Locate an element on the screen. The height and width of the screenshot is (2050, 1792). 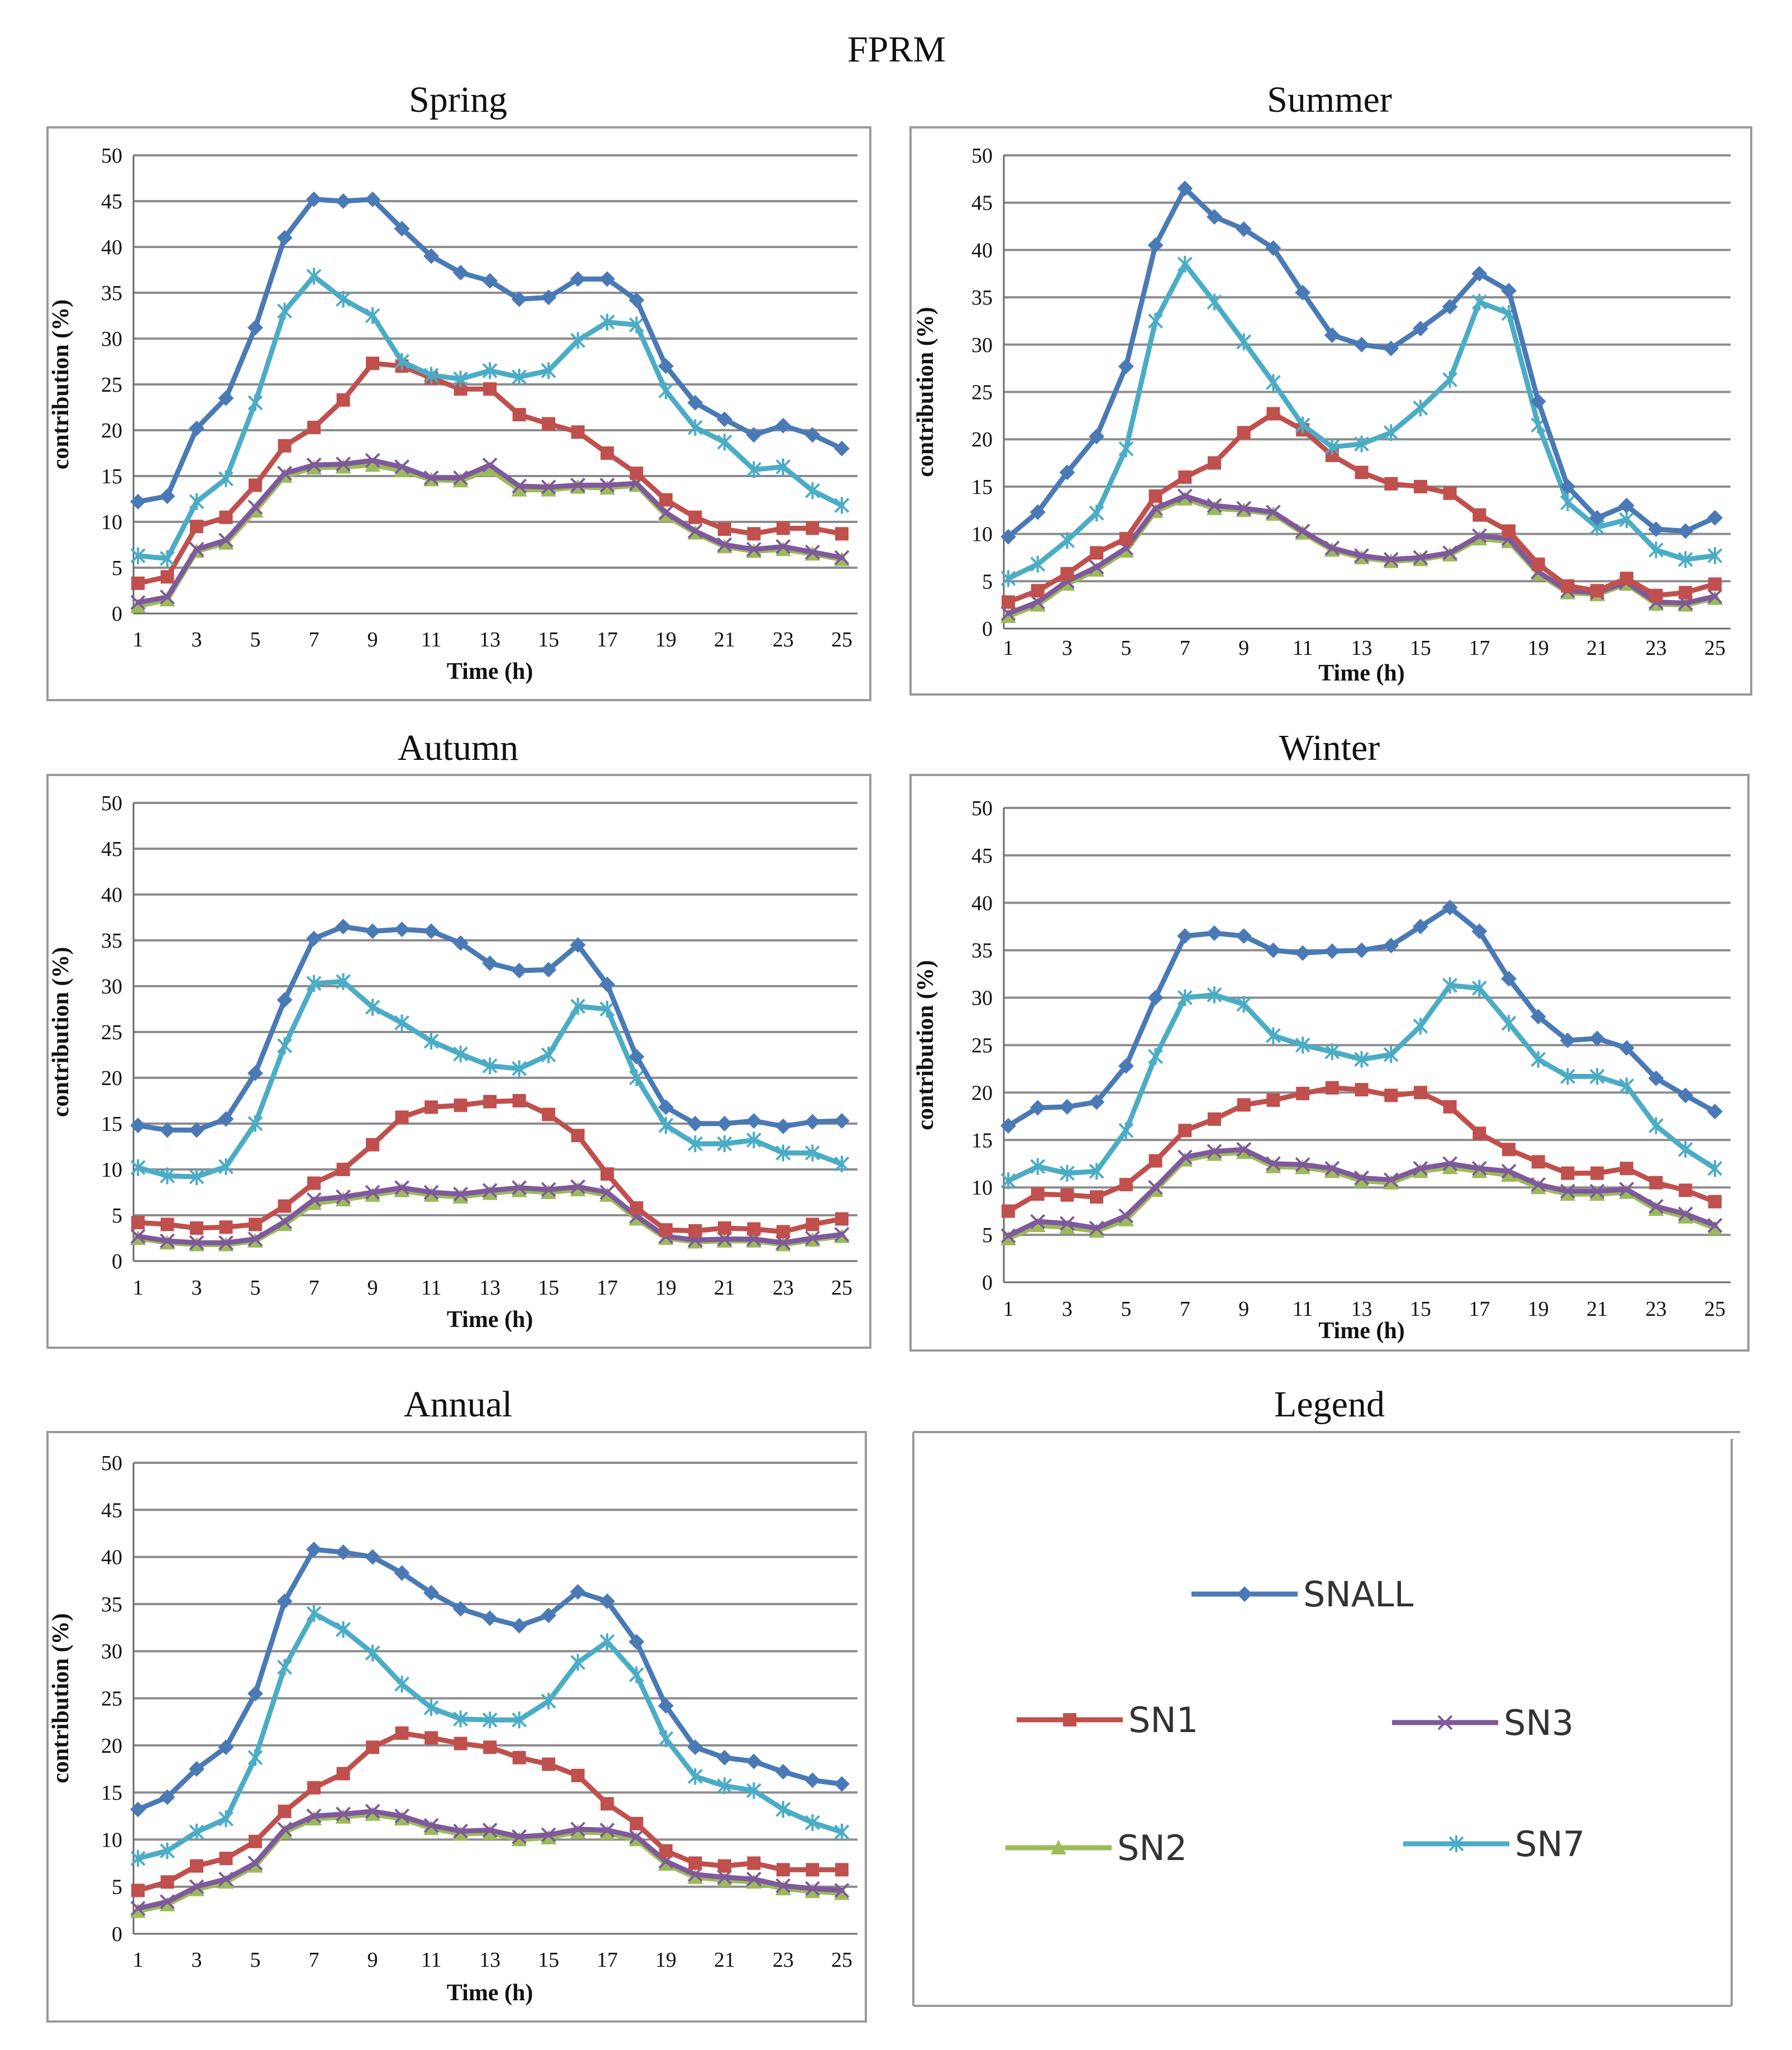
legend-item-sn1: SN1 is located at coordinates (1107, 1720).